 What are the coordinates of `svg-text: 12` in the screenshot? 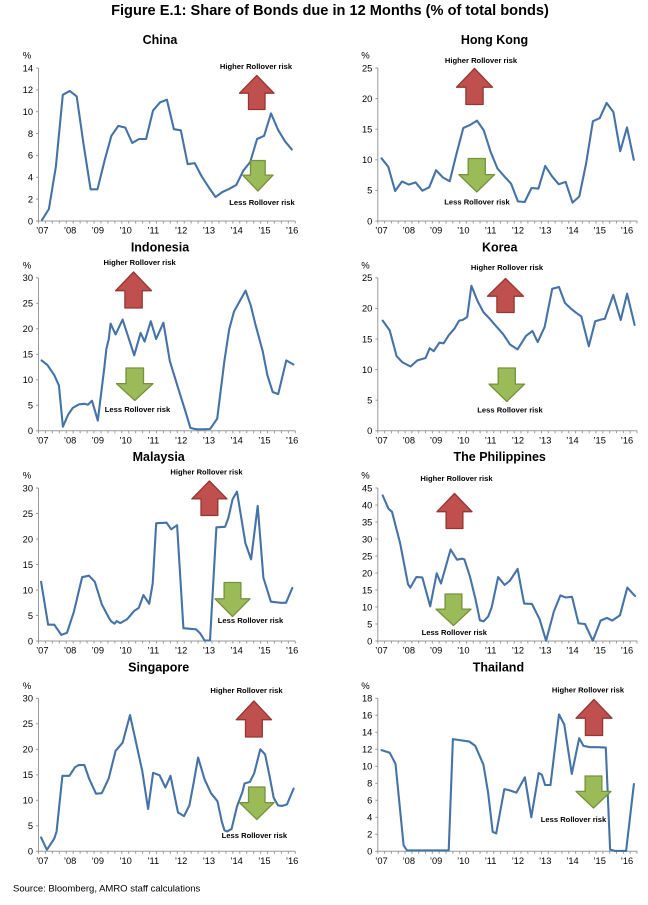 It's located at (367, 750).